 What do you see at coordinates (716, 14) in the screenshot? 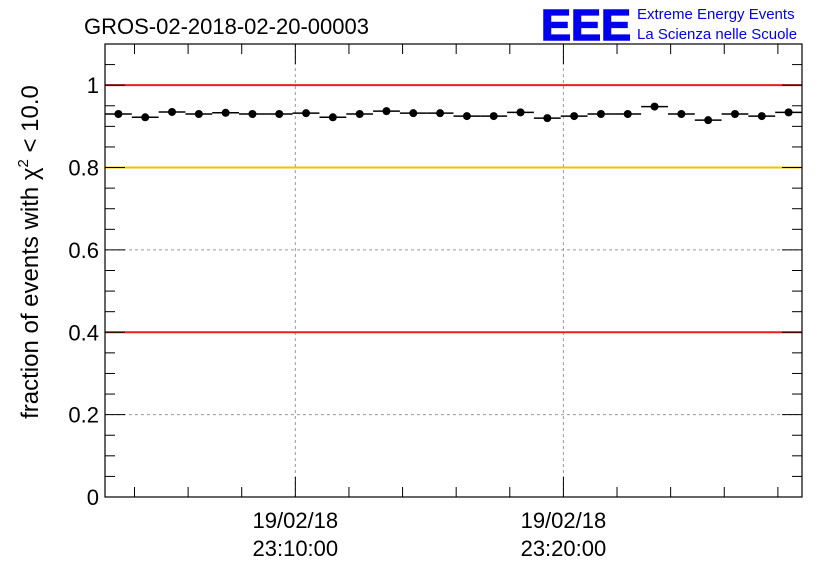
I see `eee-logo-line1: Extreme Energy Events` at bounding box center [716, 14].